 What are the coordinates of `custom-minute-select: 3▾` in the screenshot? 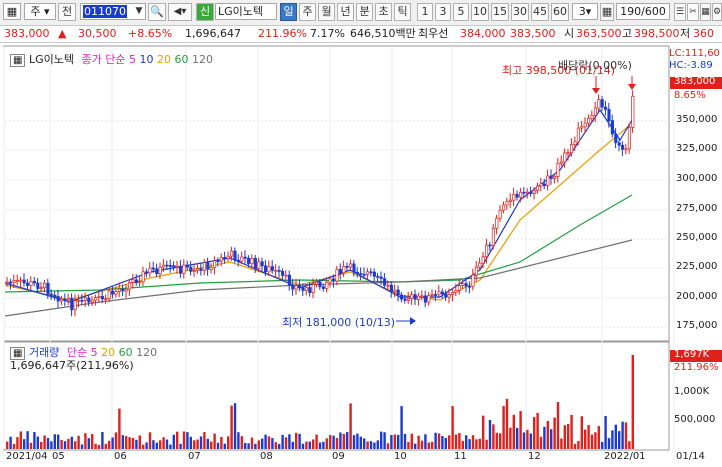 It's located at (585, 11).